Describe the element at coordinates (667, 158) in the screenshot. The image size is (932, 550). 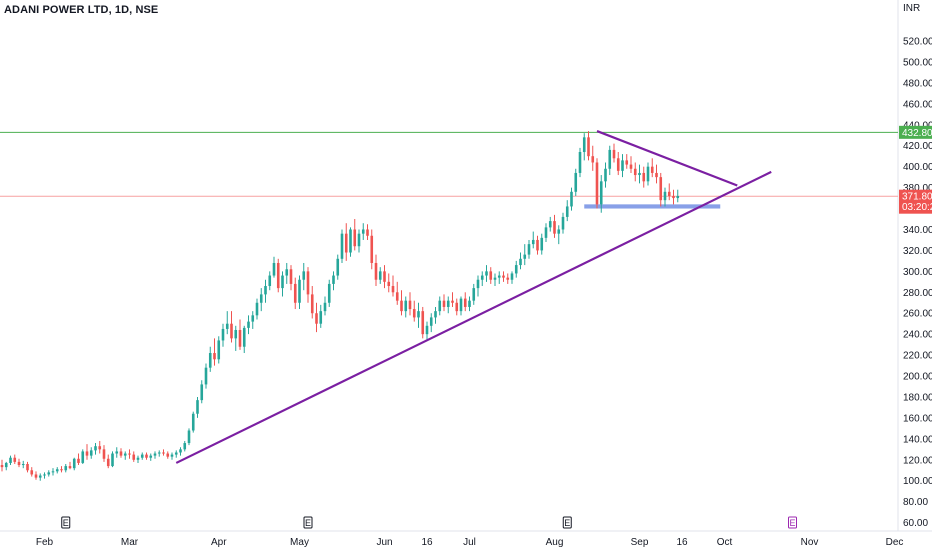
I see `descending-trendline` at that location.